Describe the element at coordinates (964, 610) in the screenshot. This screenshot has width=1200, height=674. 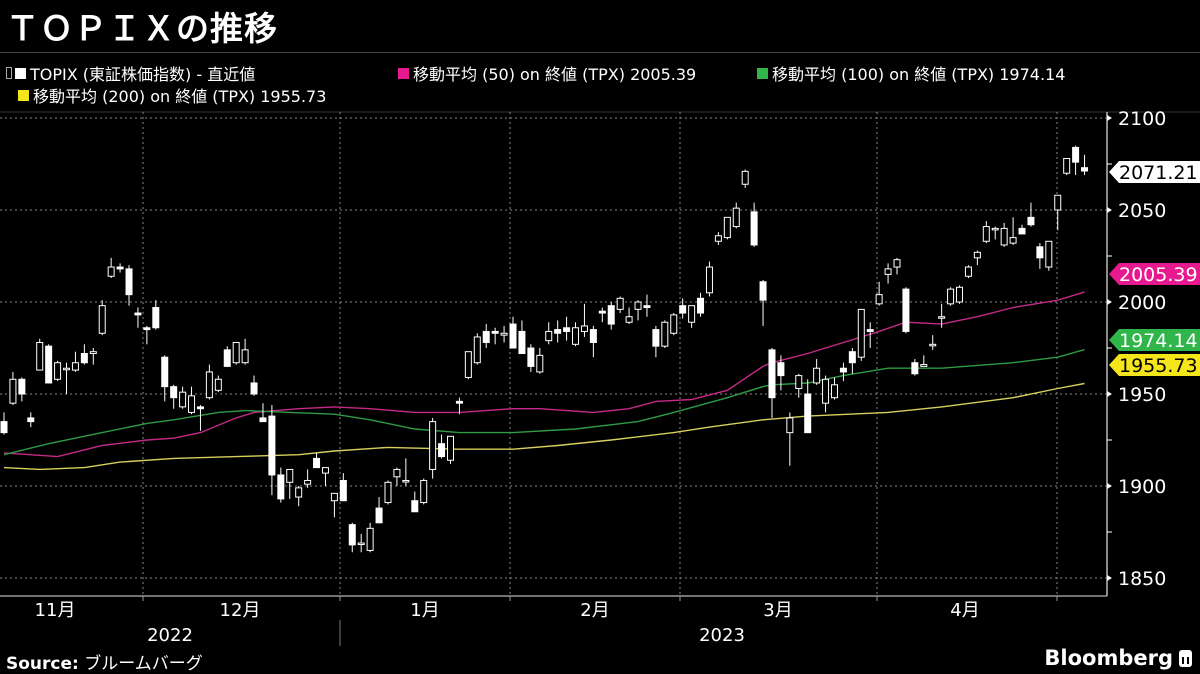
I see `month-label: 4月` at that location.